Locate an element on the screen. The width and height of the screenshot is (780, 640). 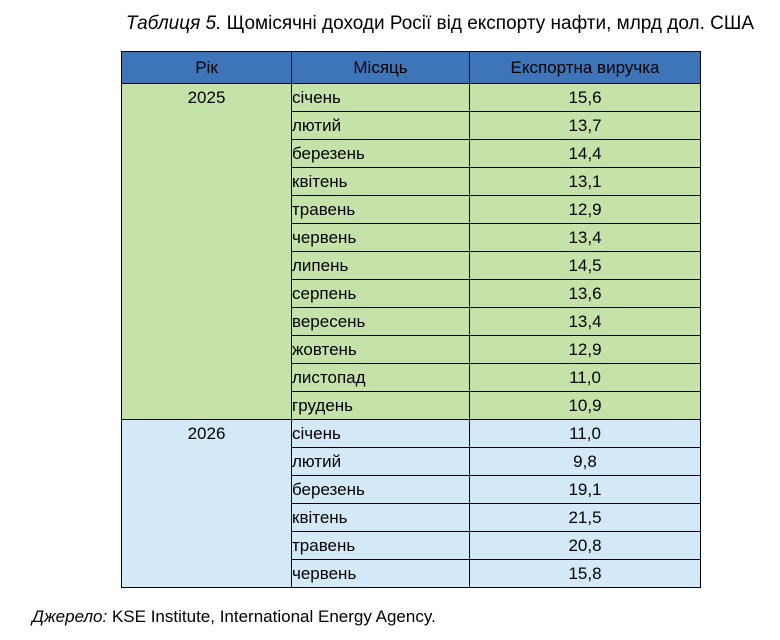
table-row: березень 19,1 is located at coordinates (411, 489).